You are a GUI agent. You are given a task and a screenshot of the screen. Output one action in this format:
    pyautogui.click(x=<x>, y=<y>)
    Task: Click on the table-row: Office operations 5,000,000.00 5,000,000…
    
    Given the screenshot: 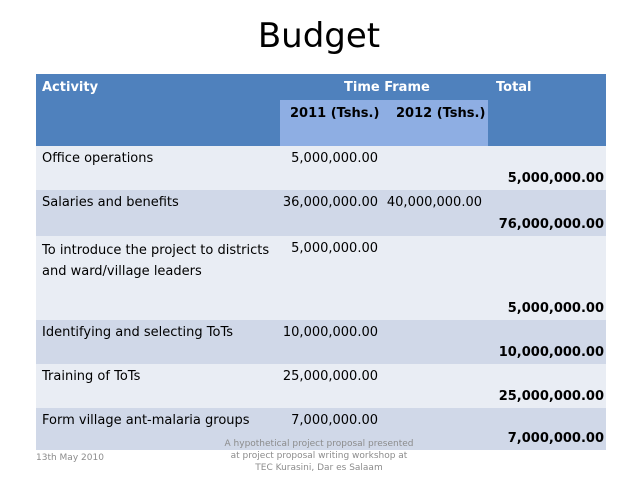 What is the action you would take?
    pyautogui.click(x=321, y=168)
    